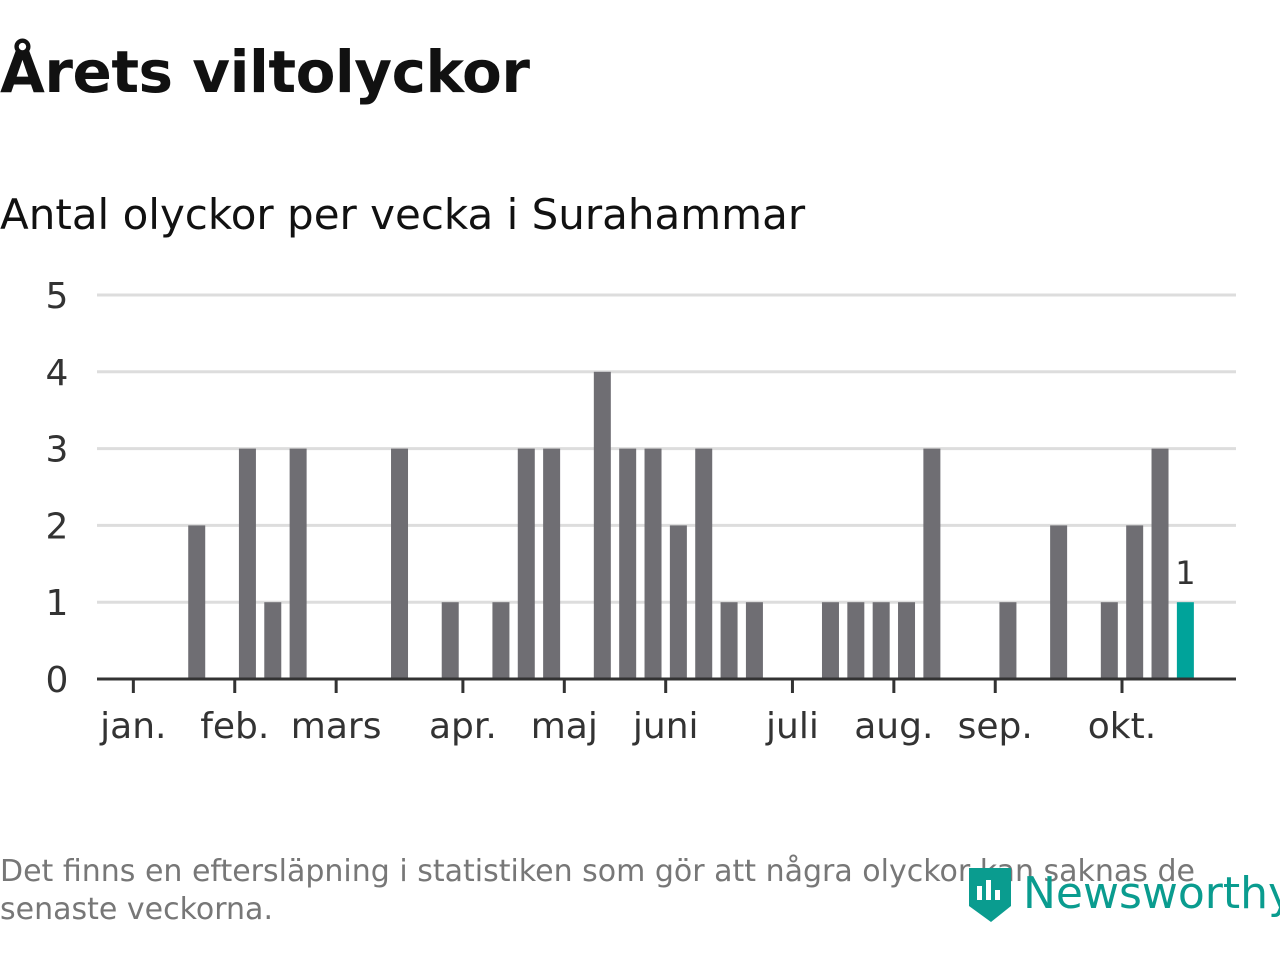  I want to click on y-tick-label: 2, so click(57, 526).